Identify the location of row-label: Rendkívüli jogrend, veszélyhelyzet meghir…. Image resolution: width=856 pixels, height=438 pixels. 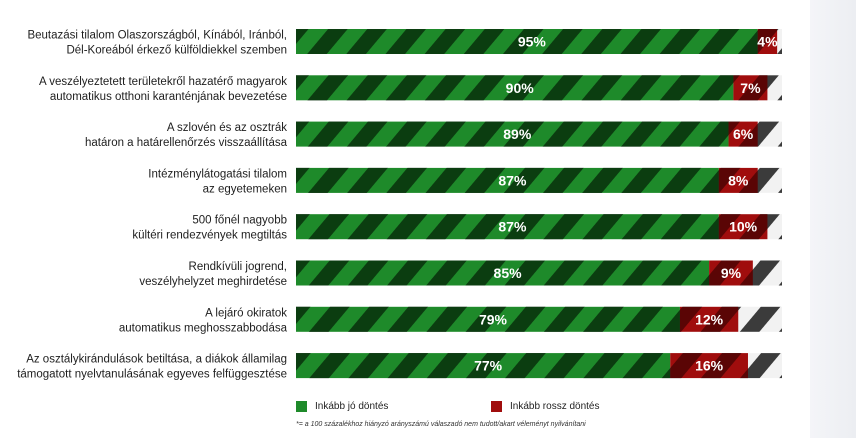
(213, 274).